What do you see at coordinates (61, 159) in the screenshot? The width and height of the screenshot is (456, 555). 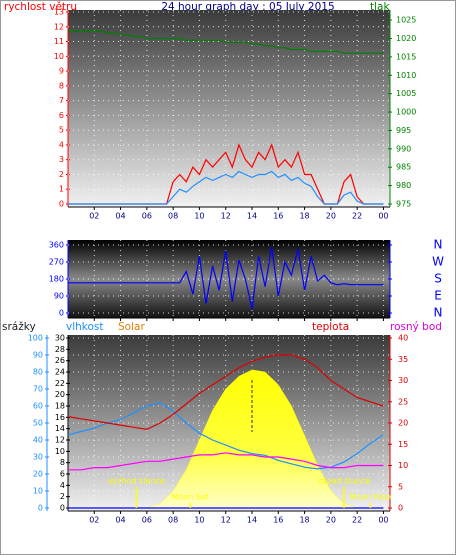 I see `y-tick-label: 3` at bounding box center [61, 159].